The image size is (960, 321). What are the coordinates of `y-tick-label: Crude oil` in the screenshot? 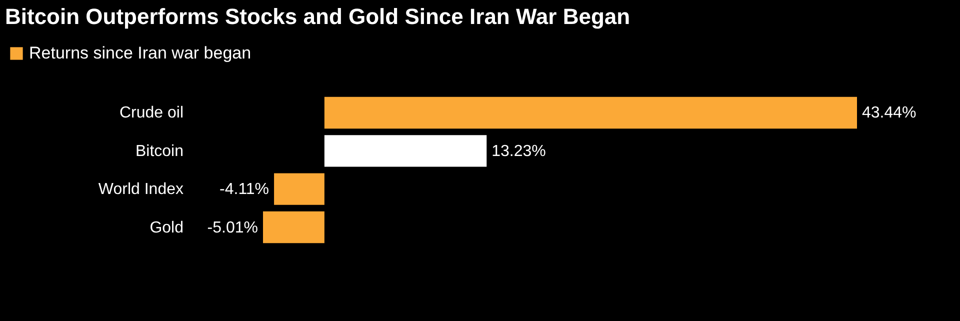 It's located at (151, 113).